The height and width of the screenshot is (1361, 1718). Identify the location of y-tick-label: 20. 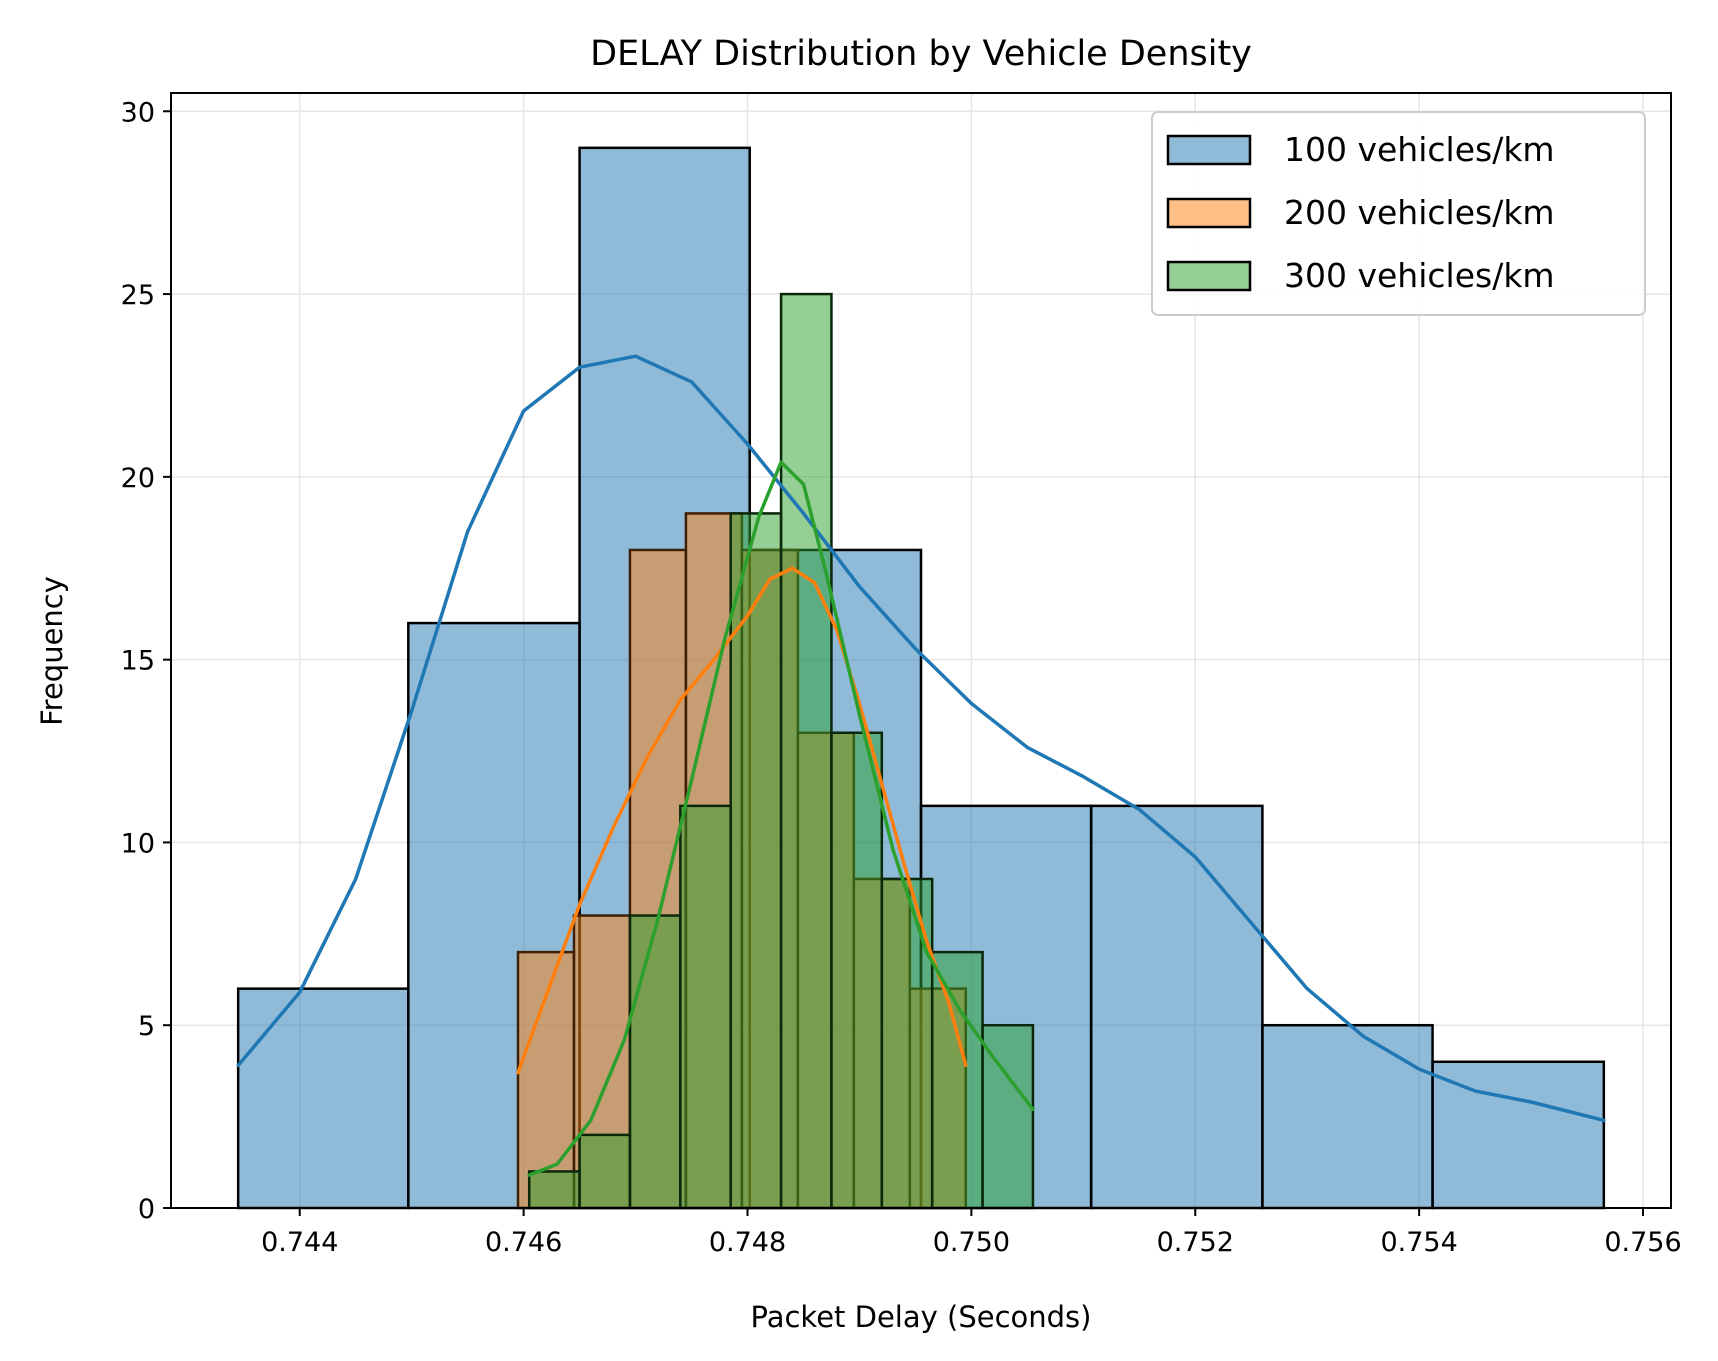
(138, 478).